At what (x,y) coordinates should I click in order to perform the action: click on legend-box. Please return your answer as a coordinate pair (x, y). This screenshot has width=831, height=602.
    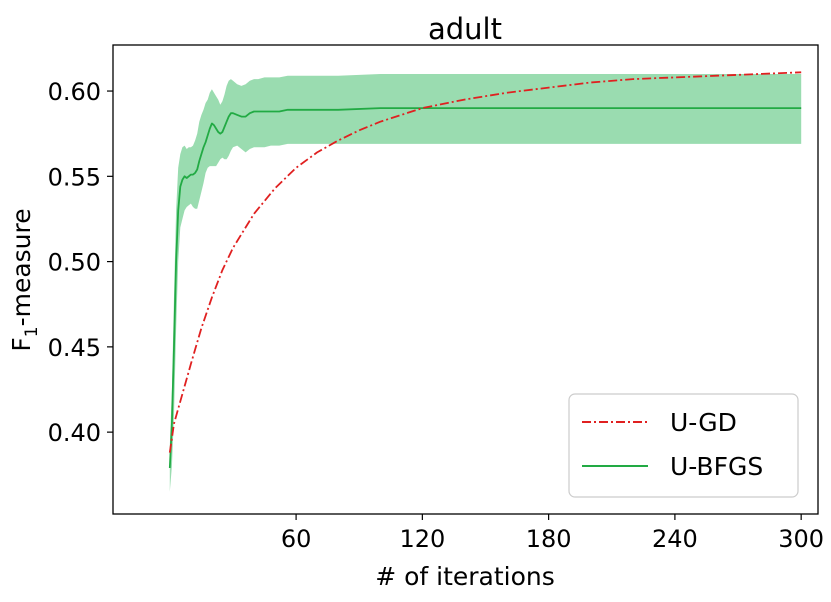
    Looking at the image, I should click on (683, 445).